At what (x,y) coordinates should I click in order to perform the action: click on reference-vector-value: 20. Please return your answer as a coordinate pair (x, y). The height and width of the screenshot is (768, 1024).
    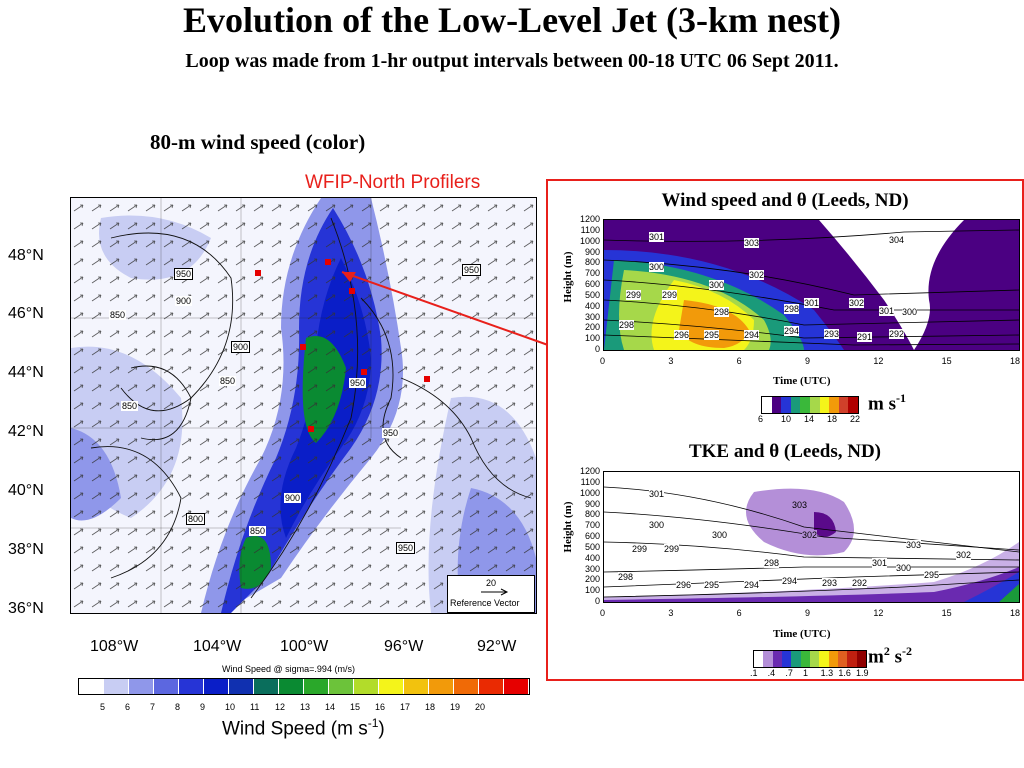
    Looking at the image, I should click on (491, 583).